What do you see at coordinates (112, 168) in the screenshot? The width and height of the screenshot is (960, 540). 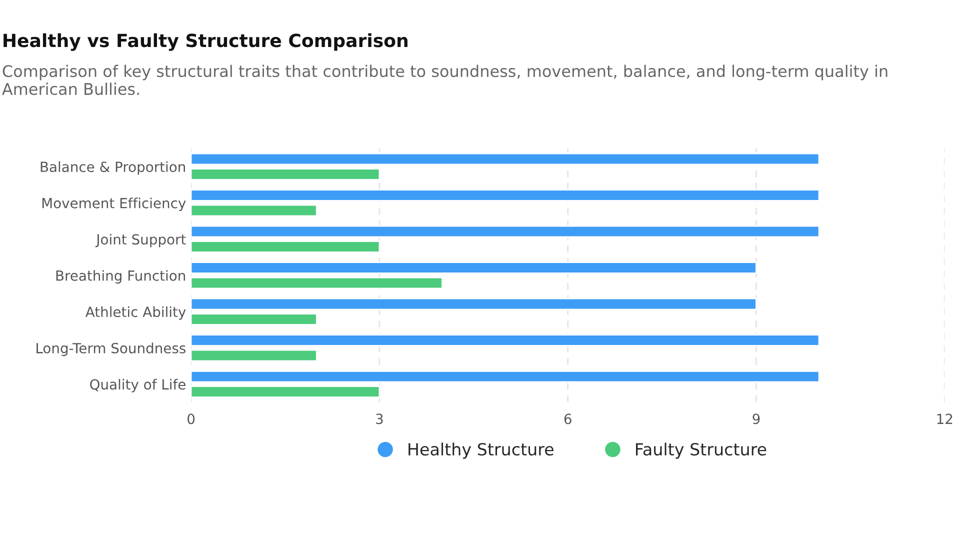 I see `y-tick-label: Balance & Proportion` at bounding box center [112, 168].